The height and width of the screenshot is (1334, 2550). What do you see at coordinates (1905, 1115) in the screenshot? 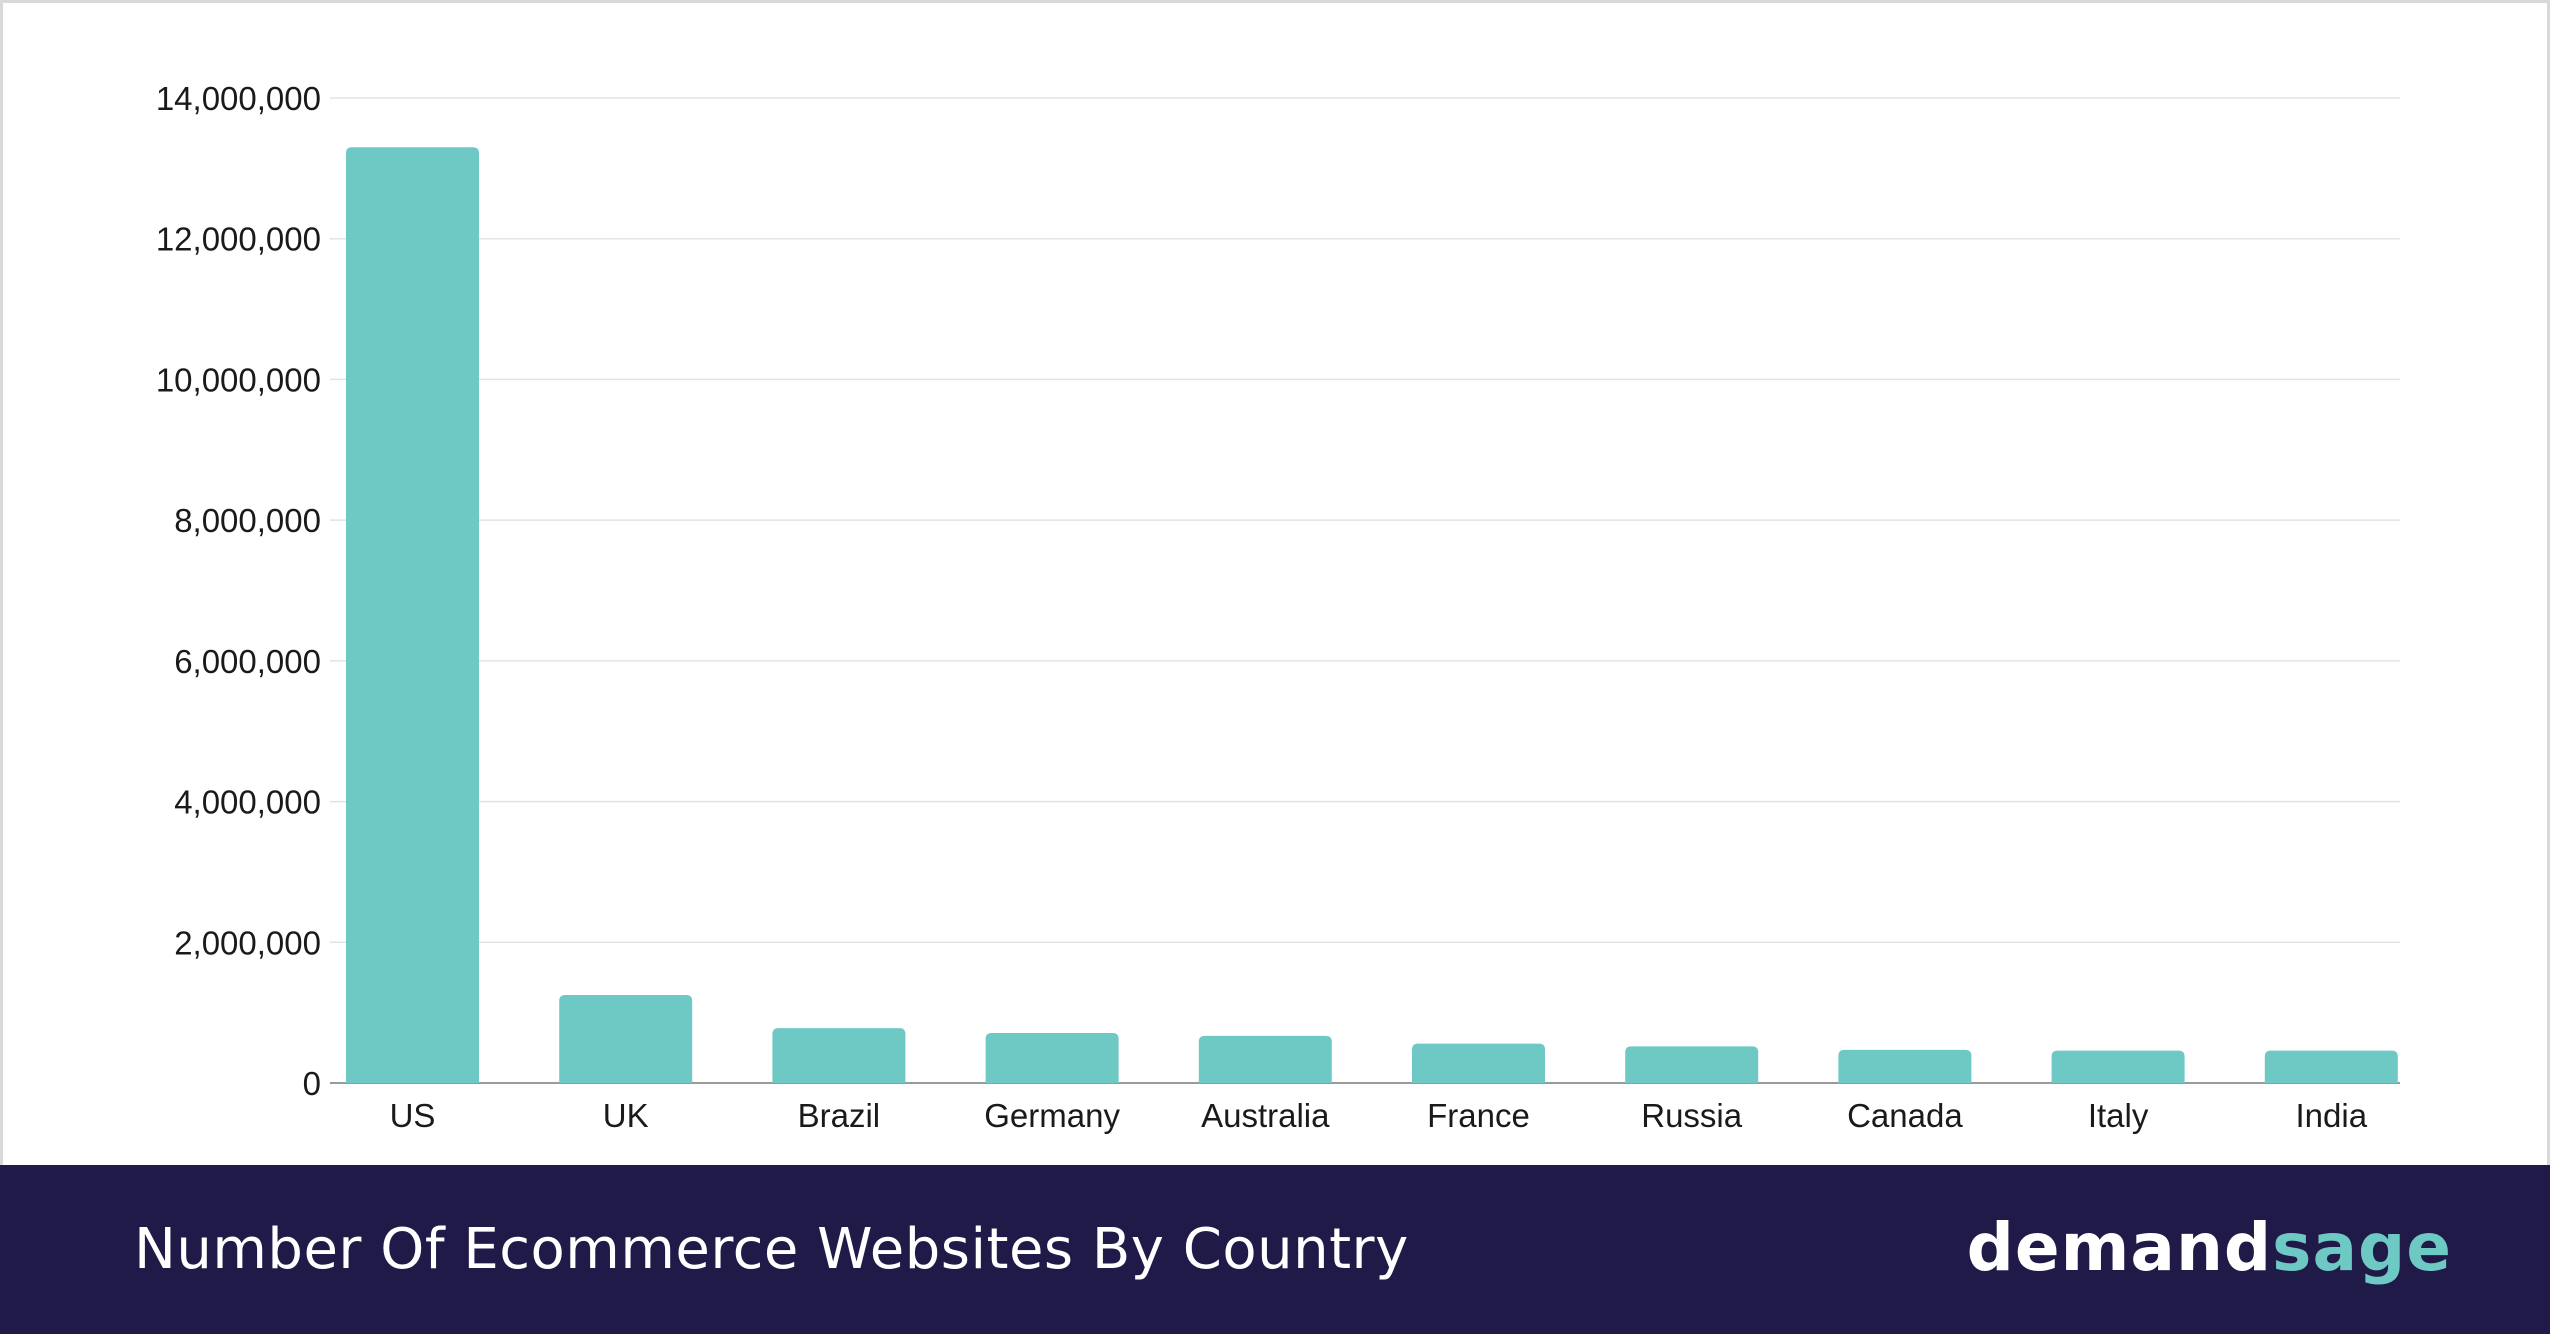
I see `x-tick-label: Canada` at bounding box center [1905, 1115].